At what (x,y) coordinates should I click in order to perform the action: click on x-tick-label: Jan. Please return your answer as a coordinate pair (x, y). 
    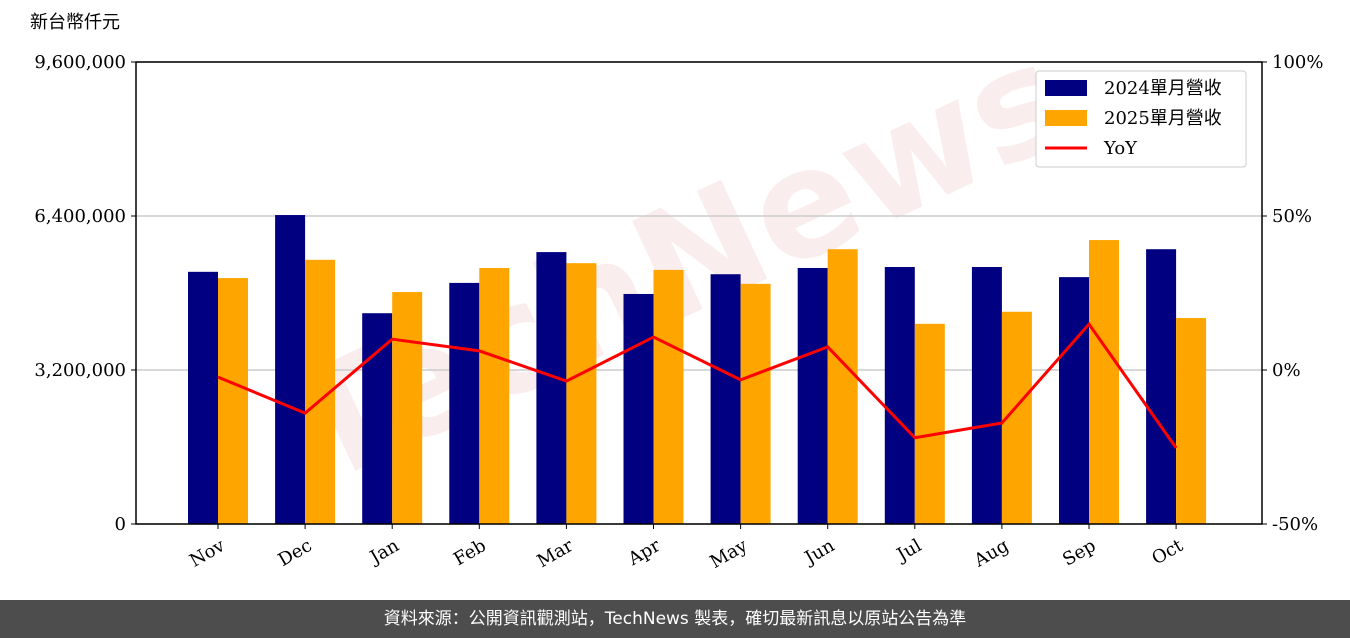
    Looking at the image, I should click on (384, 552).